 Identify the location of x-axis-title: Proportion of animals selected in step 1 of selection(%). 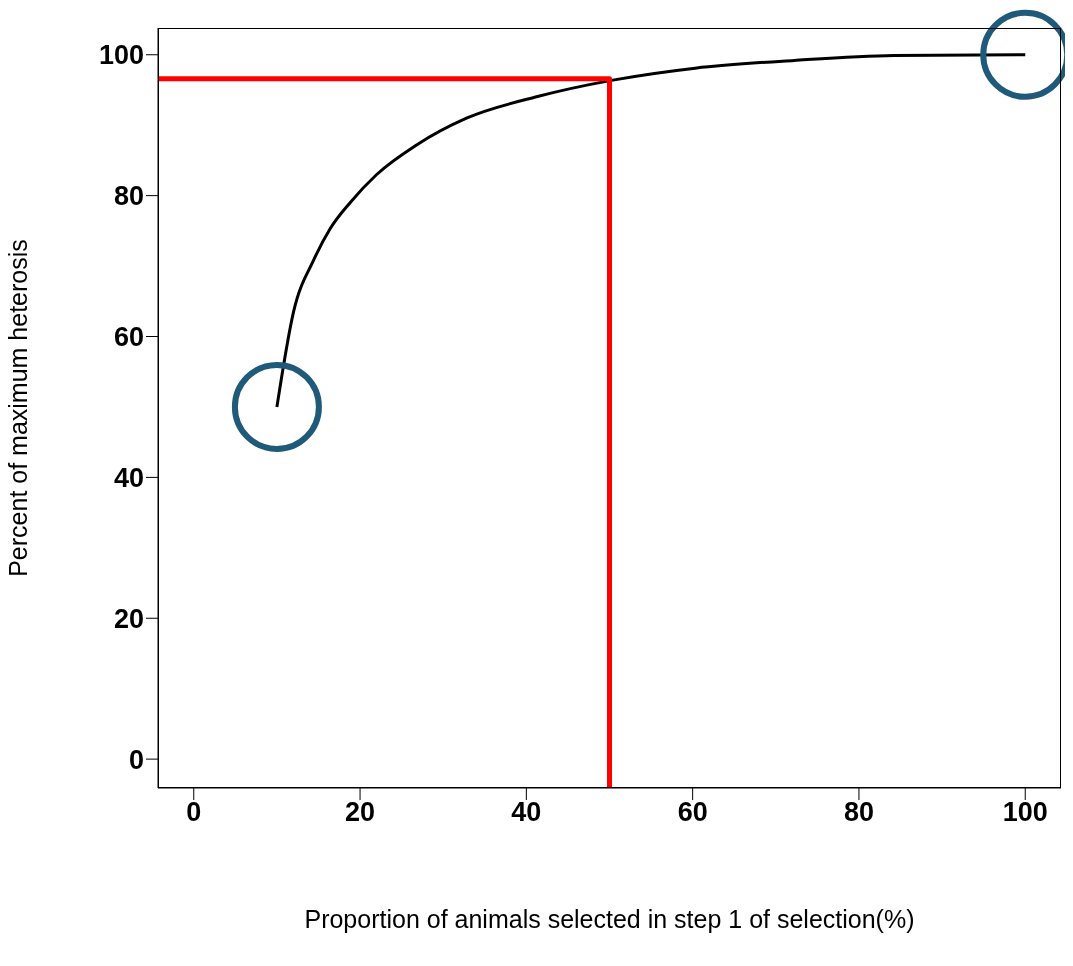
(609, 919).